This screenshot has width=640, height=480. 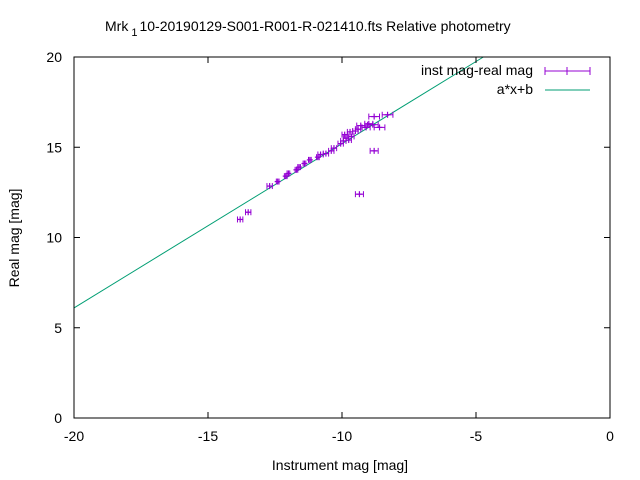 What do you see at coordinates (74, 436) in the screenshot?
I see `x-tick-label: -20` at bounding box center [74, 436].